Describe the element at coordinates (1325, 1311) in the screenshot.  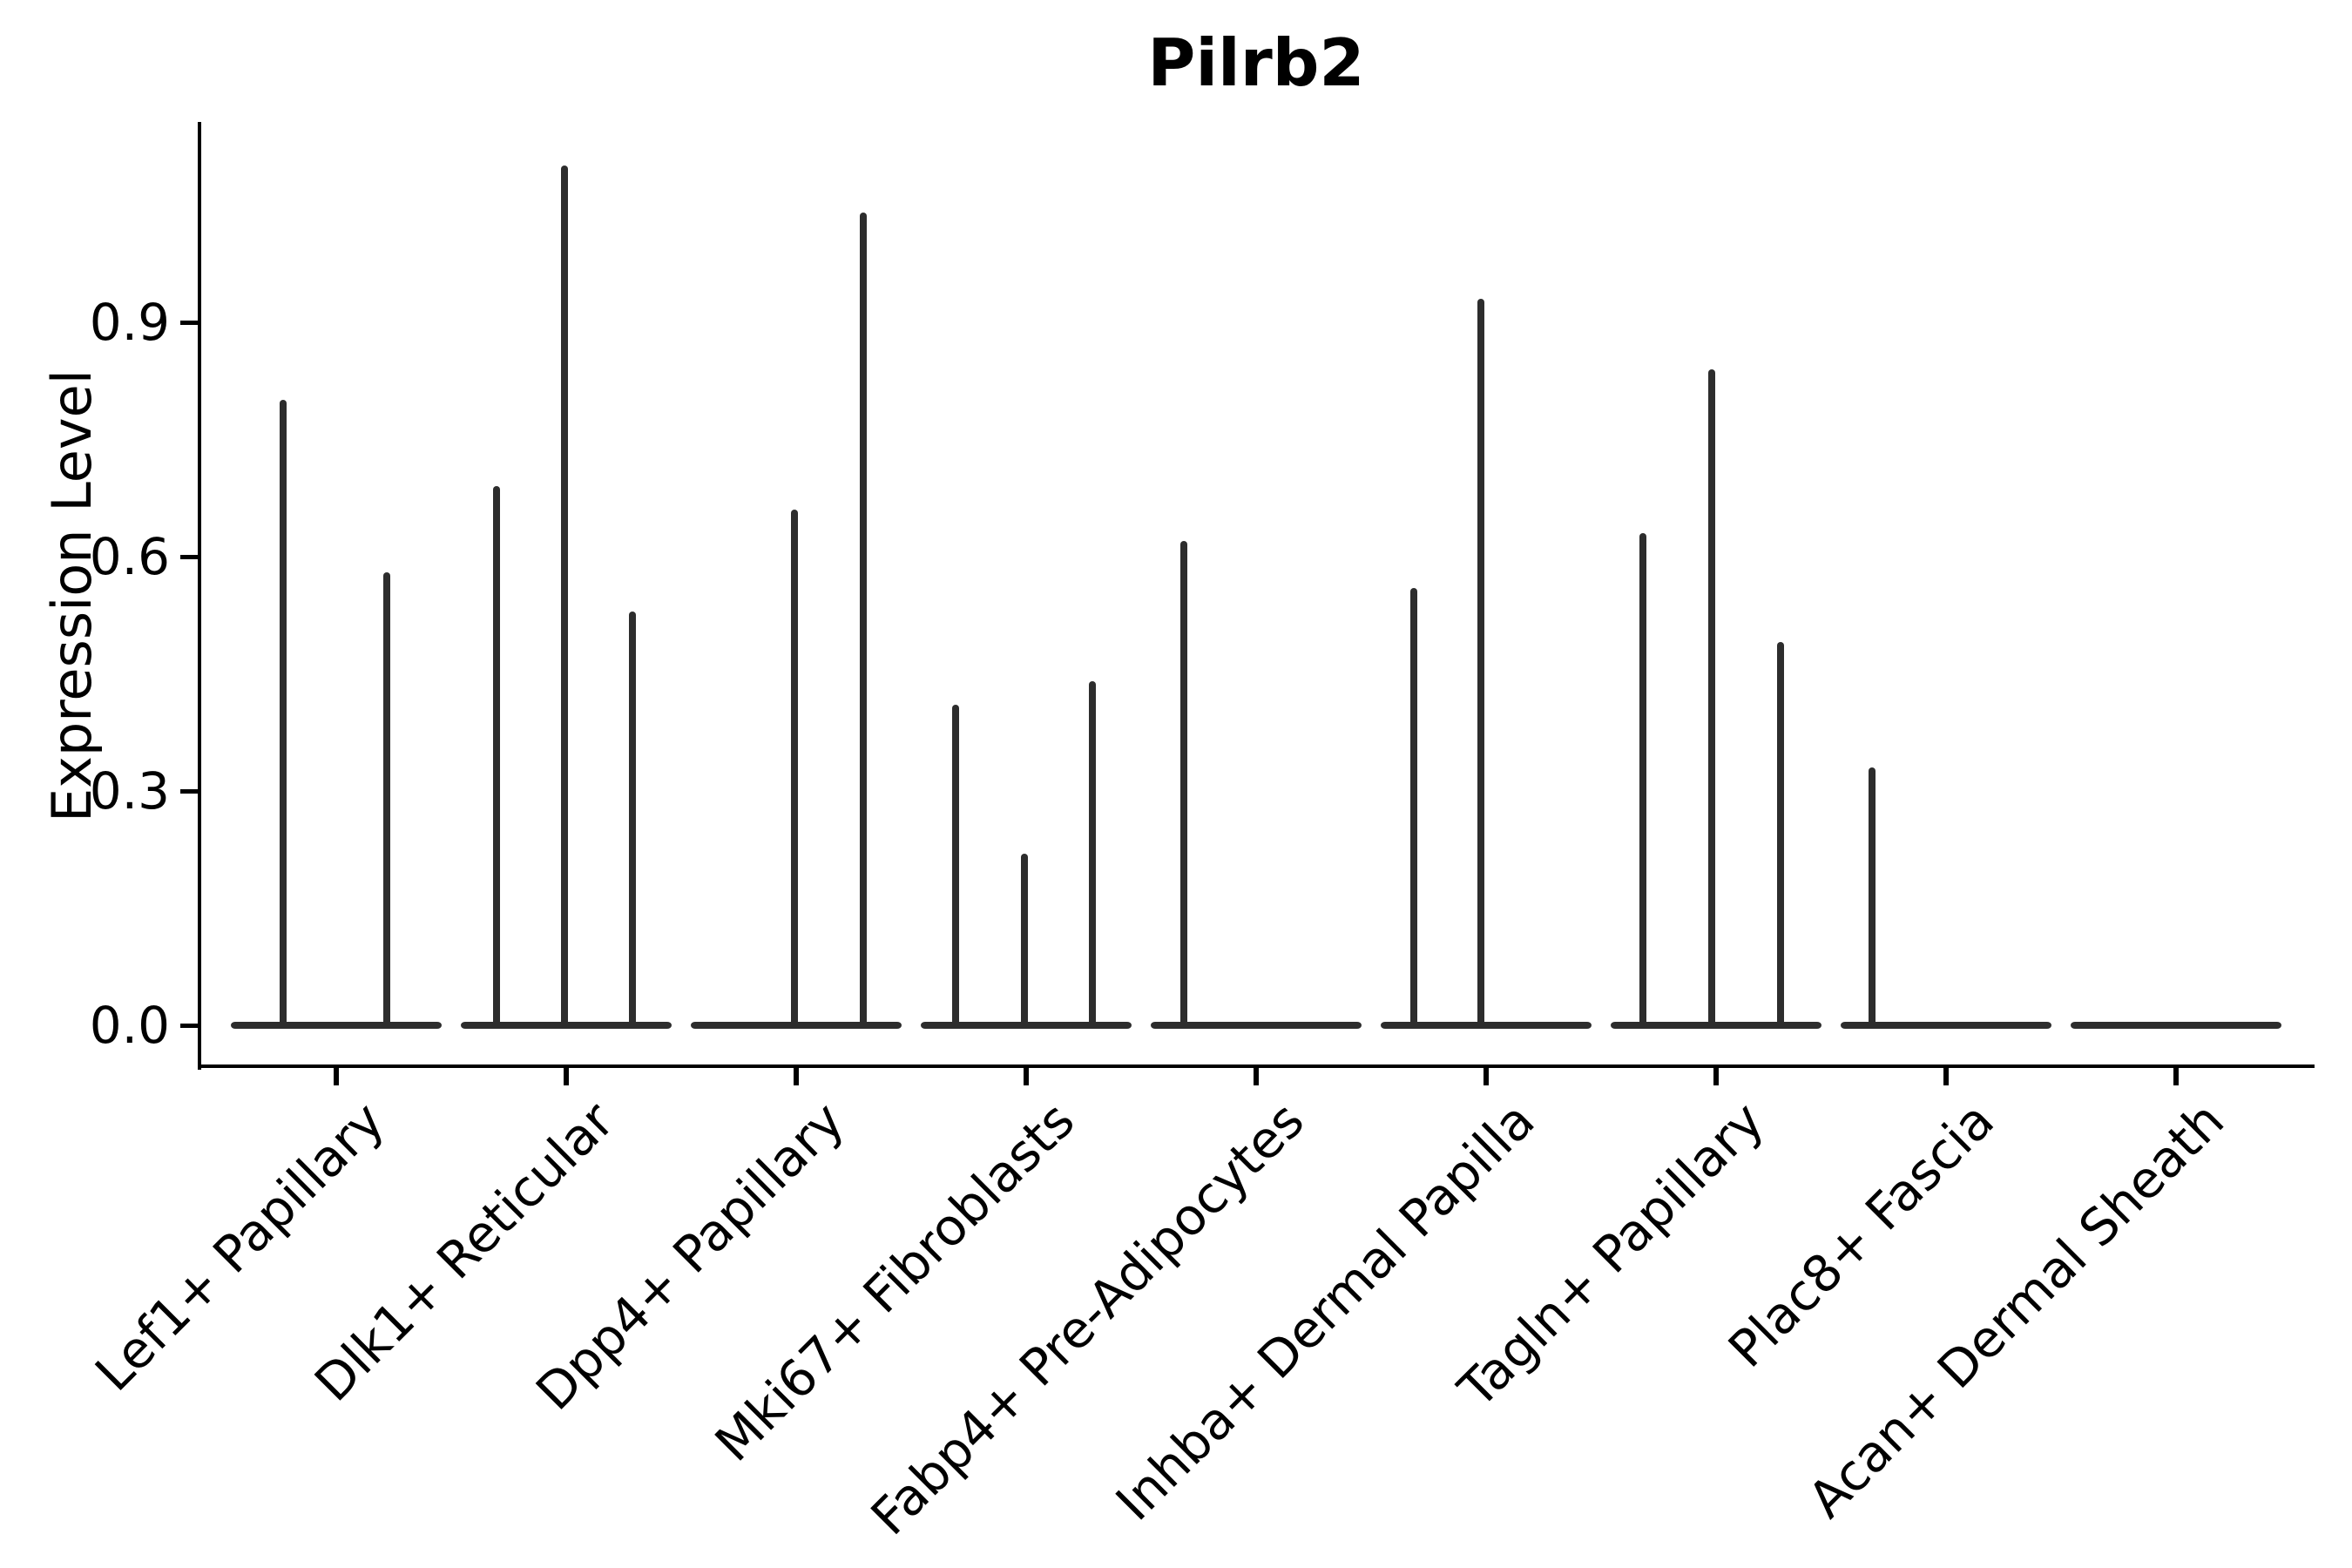
I see `x-tick-label: Inhba+ Dermal Papilla` at that location.